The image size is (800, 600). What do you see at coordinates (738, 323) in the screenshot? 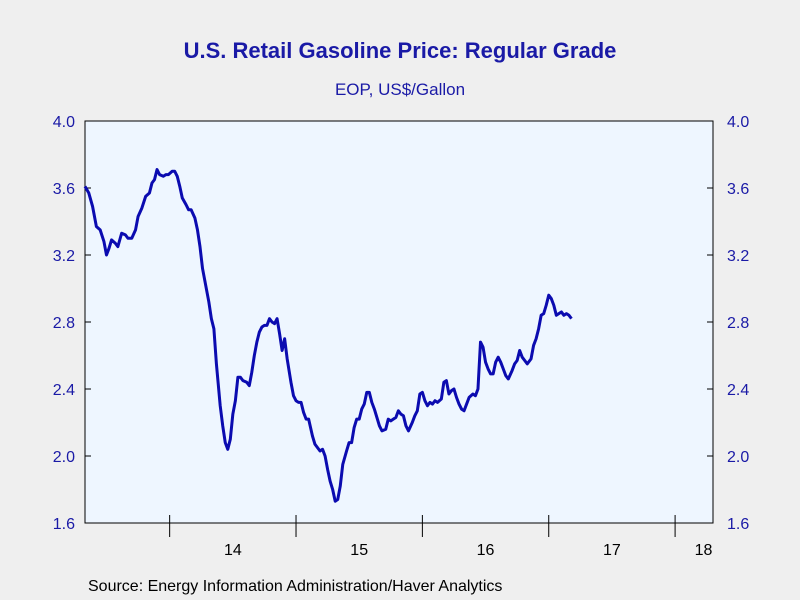
I see `y-tick-label-right: 2.8` at bounding box center [738, 323].